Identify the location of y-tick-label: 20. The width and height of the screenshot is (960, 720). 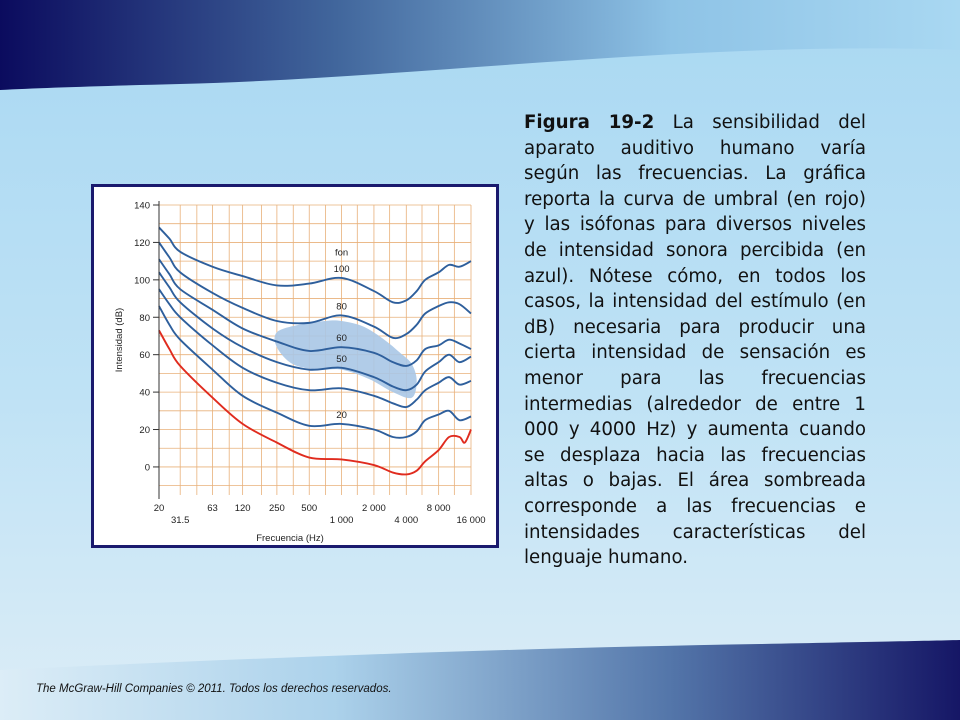
(144, 430).